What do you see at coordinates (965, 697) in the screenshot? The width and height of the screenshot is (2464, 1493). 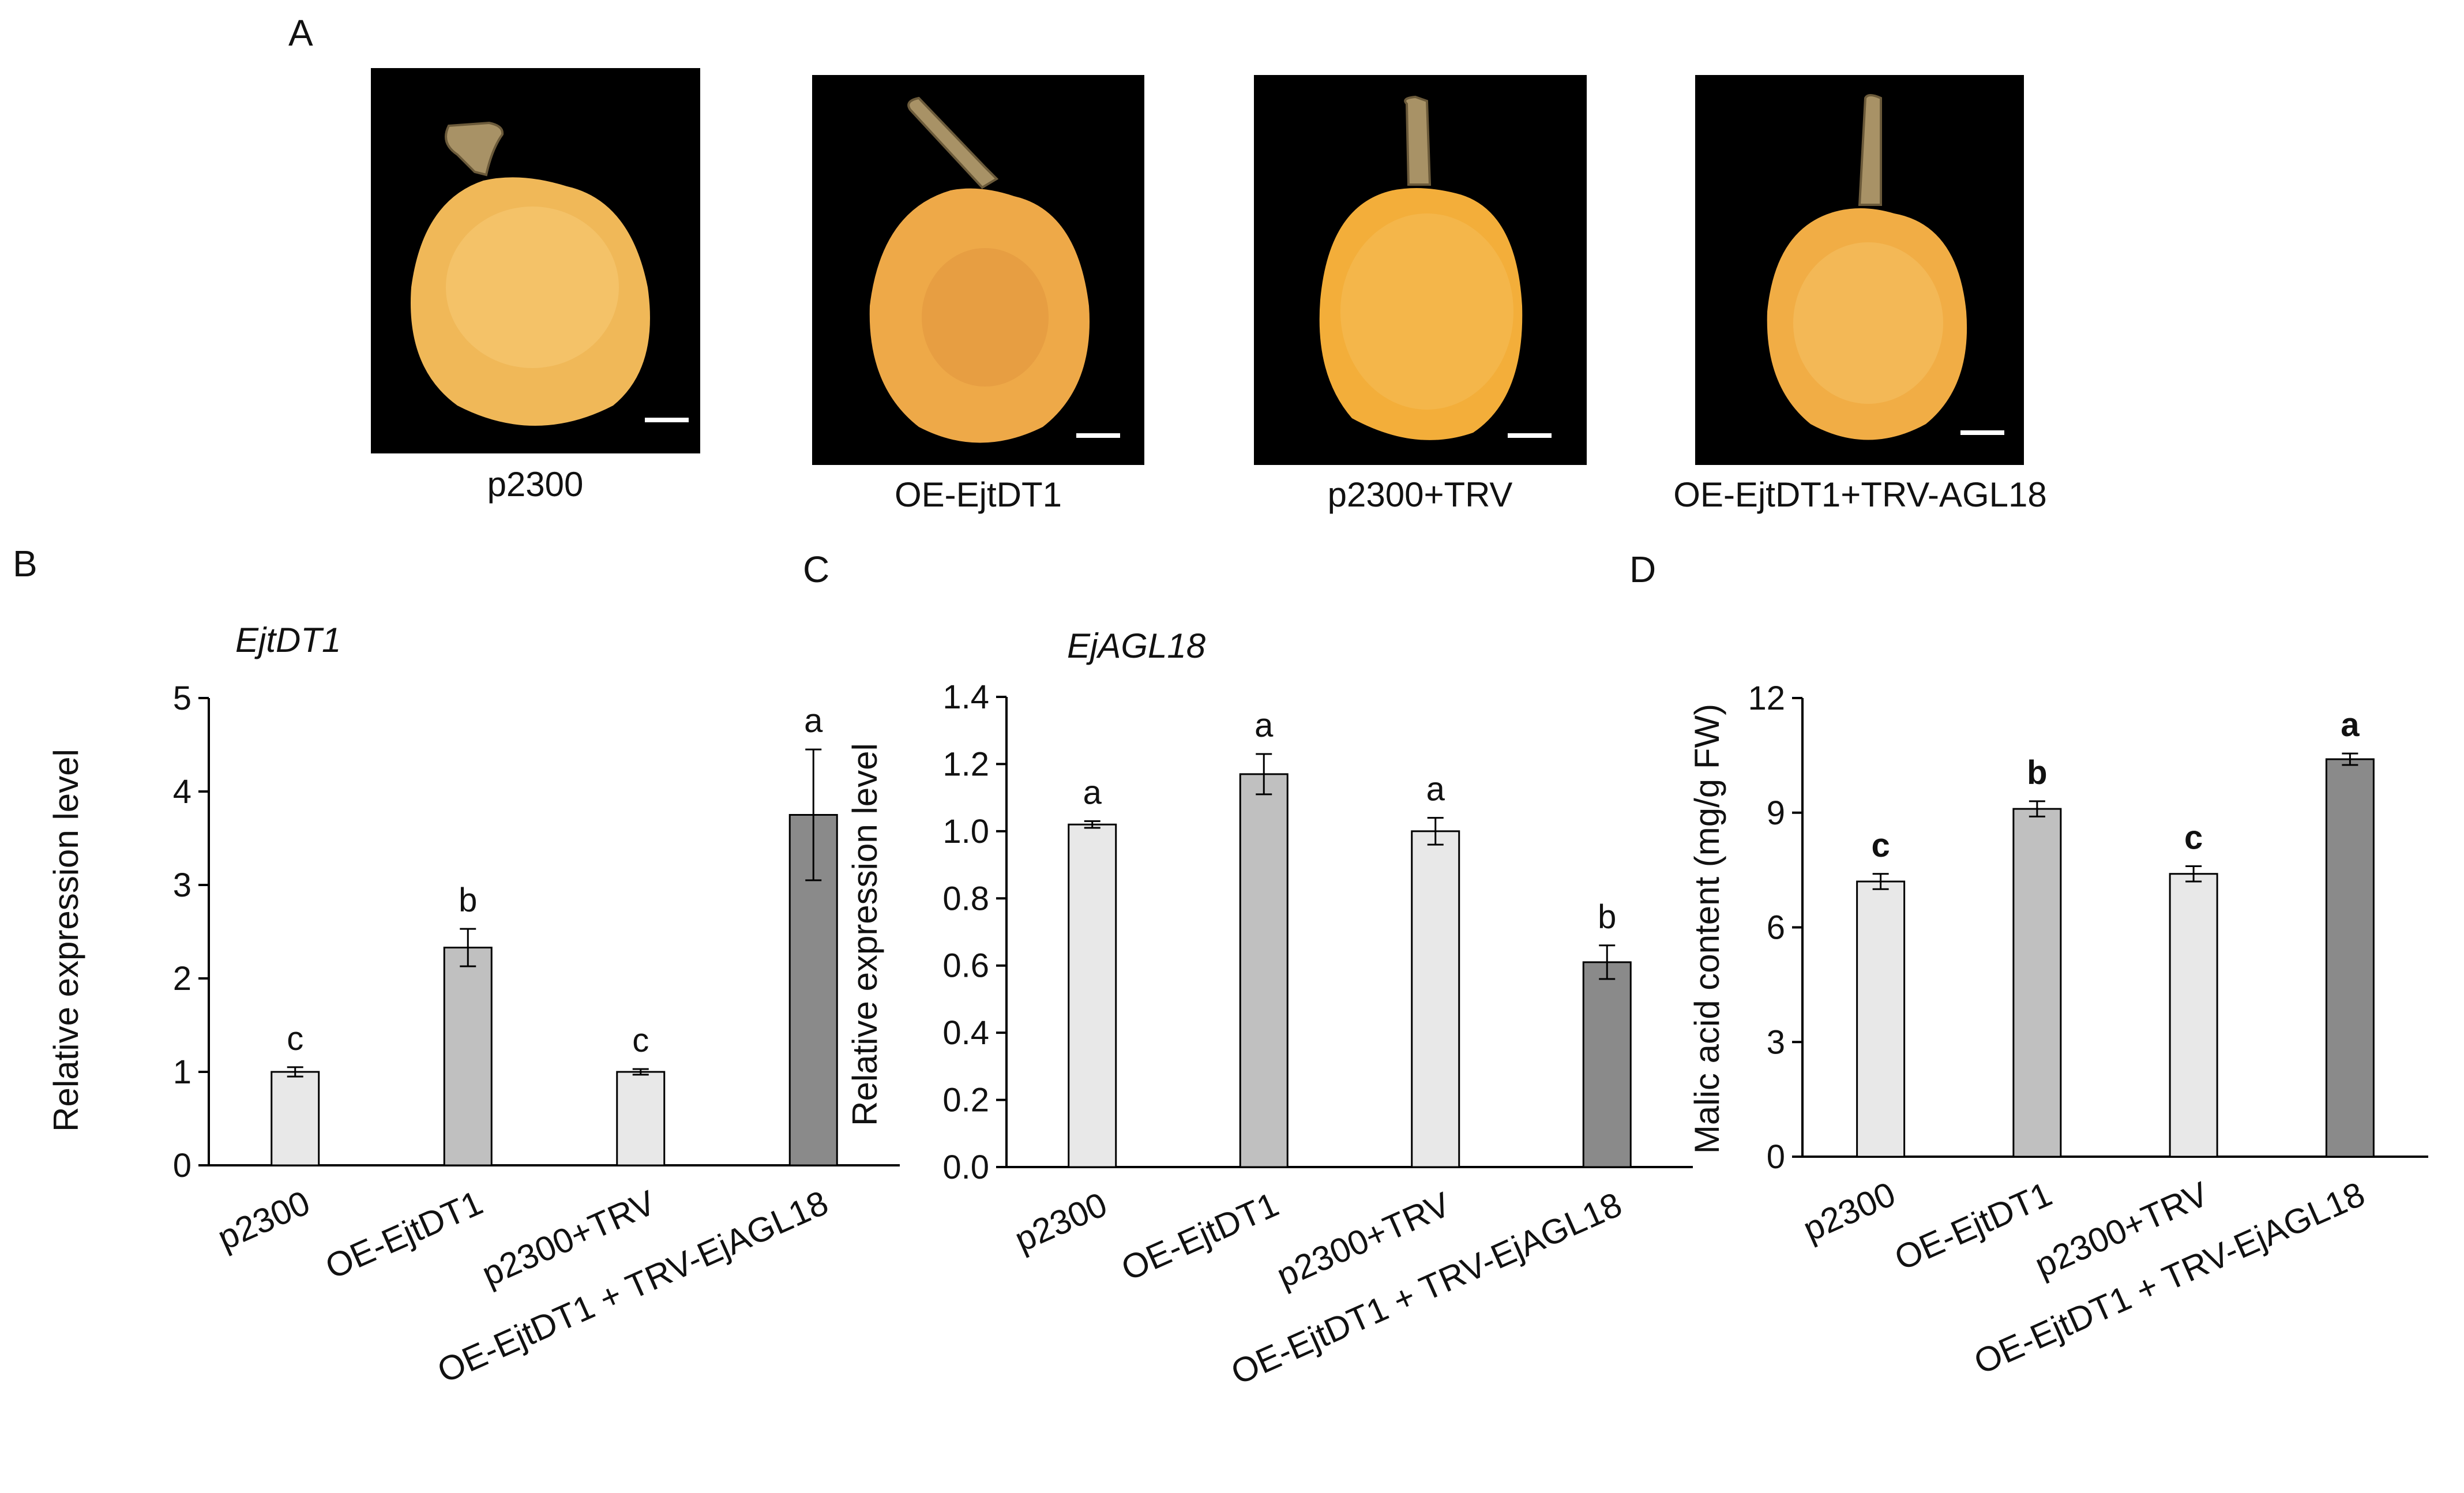 I see `y-tick-label: 1.4` at bounding box center [965, 697].